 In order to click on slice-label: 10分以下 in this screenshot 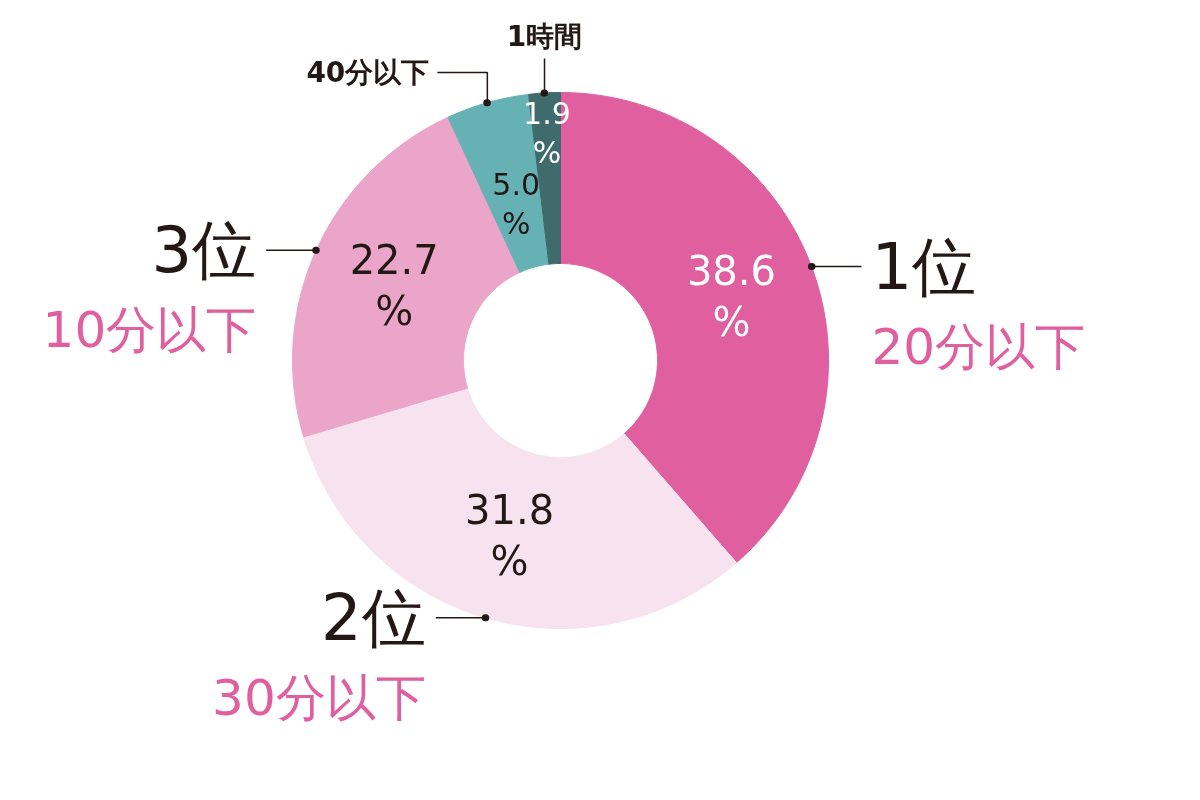, I will do `click(149, 330)`.